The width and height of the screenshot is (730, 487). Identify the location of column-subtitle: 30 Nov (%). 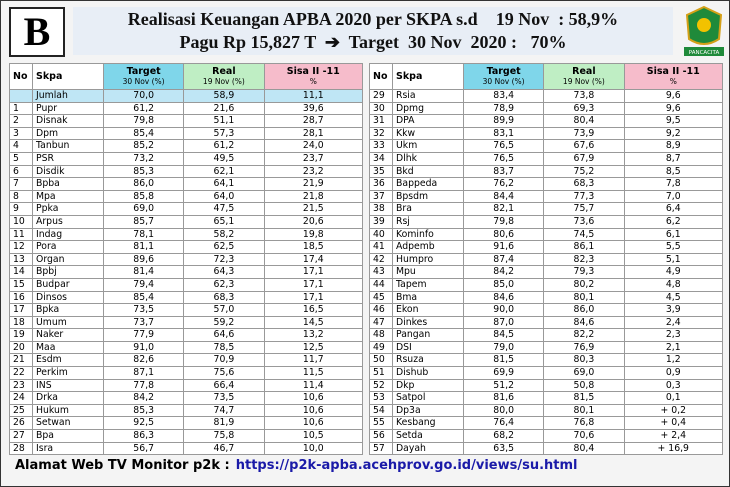
(143, 81).